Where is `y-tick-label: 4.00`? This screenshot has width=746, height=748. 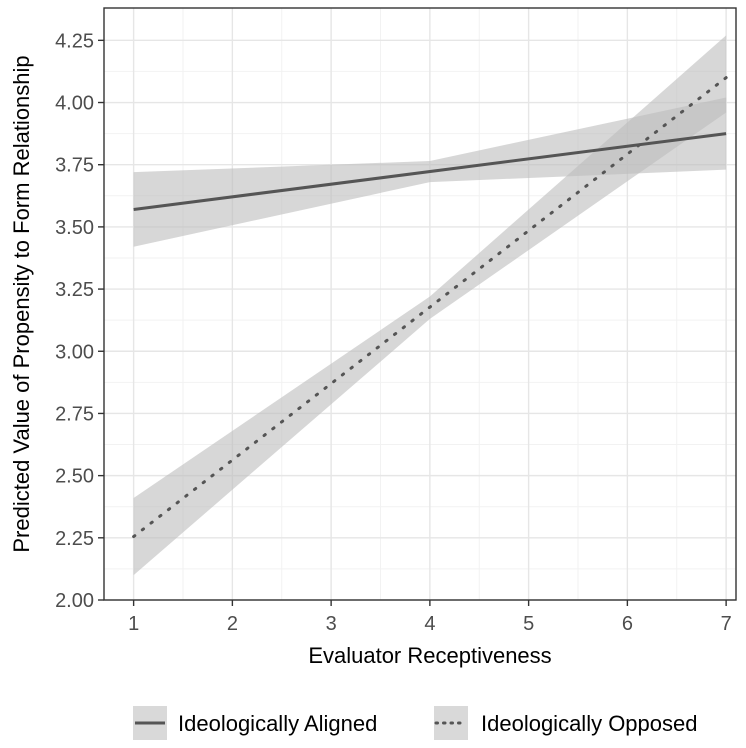 y-tick-label: 4.00 is located at coordinates (74, 104).